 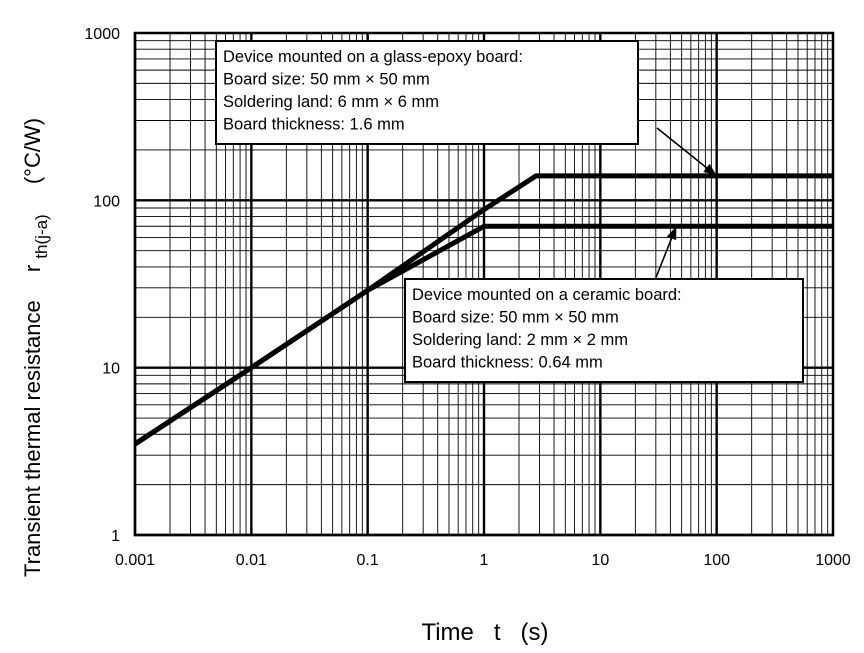 I want to click on x-tick-label: 0.01, so click(x=251, y=560).